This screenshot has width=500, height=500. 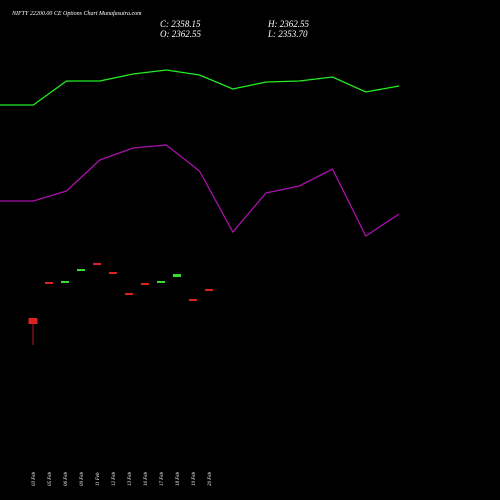 What do you see at coordinates (82, 478) in the screenshot?
I see `x-tick-label: 09 Feb` at bounding box center [82, 478].